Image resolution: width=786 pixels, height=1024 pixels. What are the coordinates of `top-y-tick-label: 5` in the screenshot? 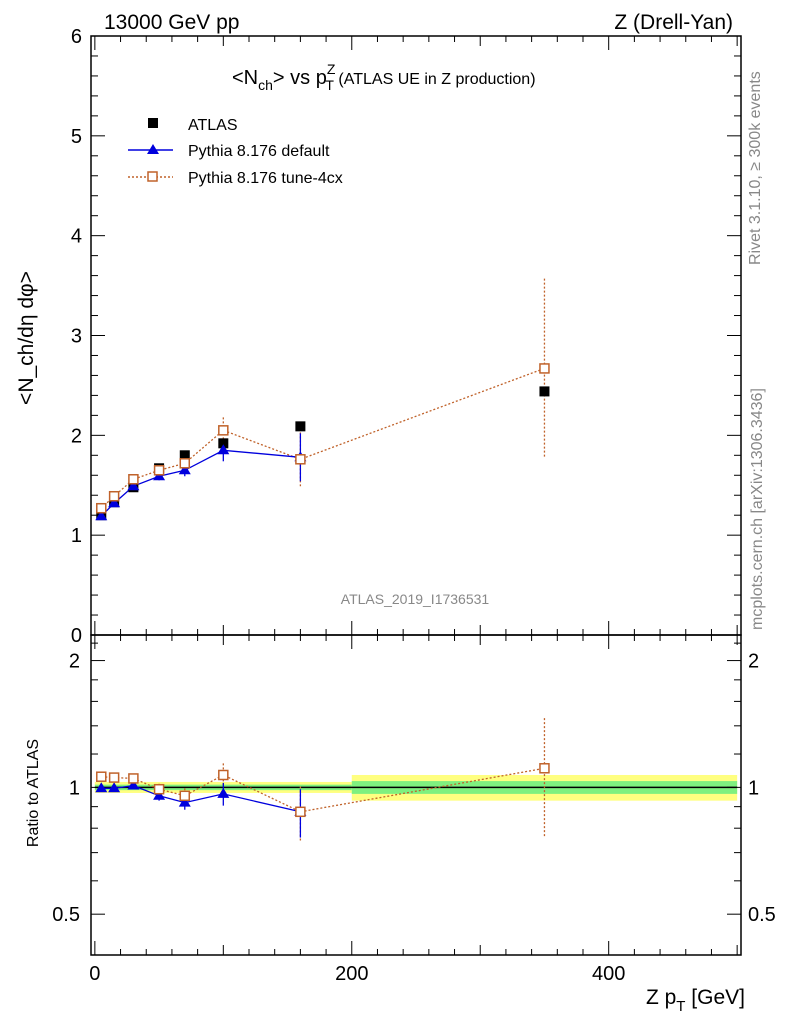 It's located at (76, 137).